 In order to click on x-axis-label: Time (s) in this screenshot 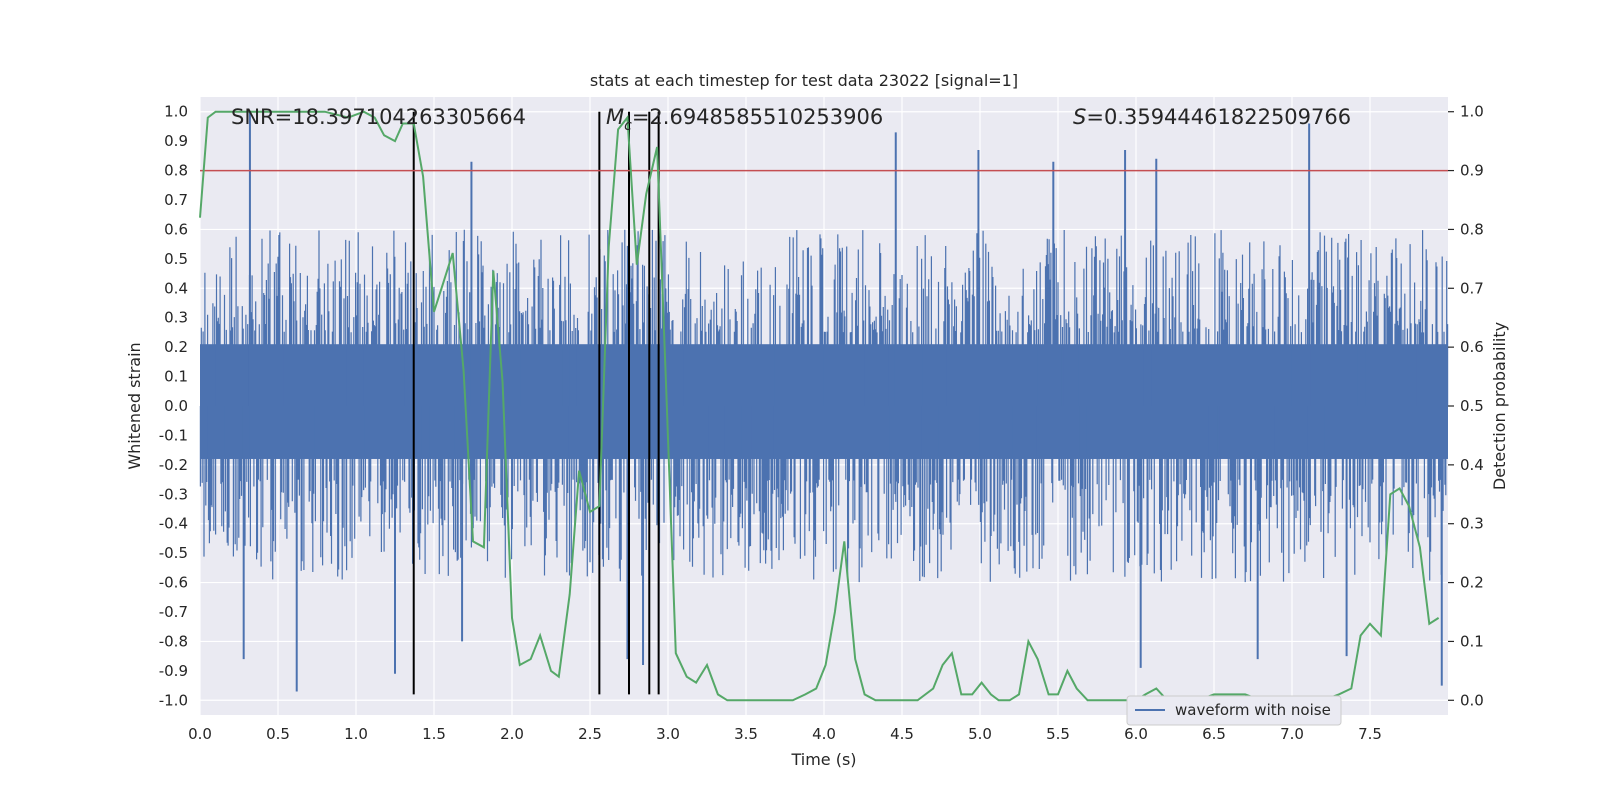, I will do `click(823, 759)`.